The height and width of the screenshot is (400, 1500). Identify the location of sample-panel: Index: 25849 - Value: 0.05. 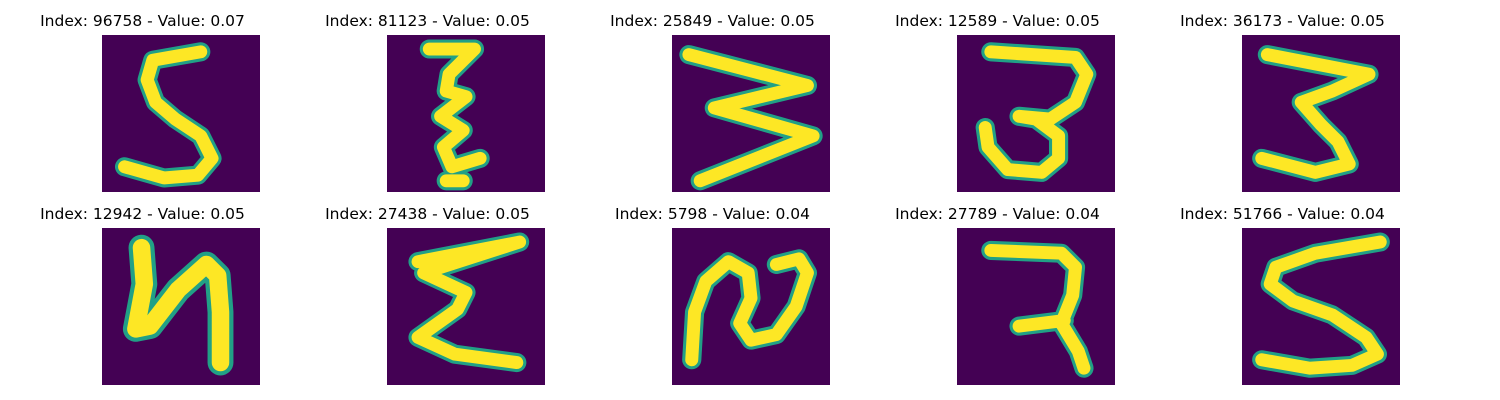
(712, 96).